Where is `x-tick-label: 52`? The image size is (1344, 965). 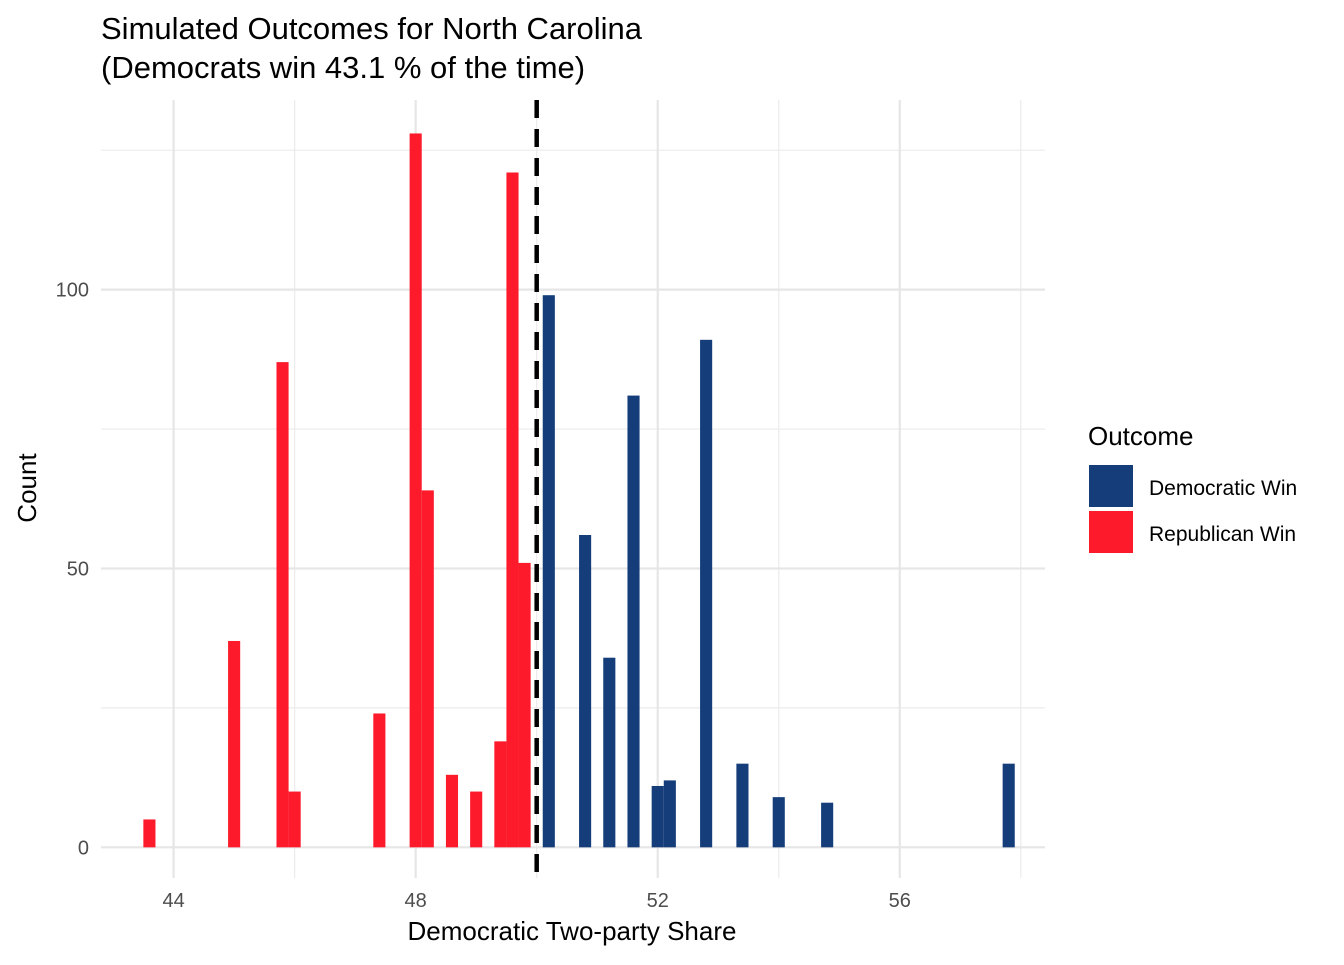
x-tick-label: 52 is located at coordinates (658, 901).